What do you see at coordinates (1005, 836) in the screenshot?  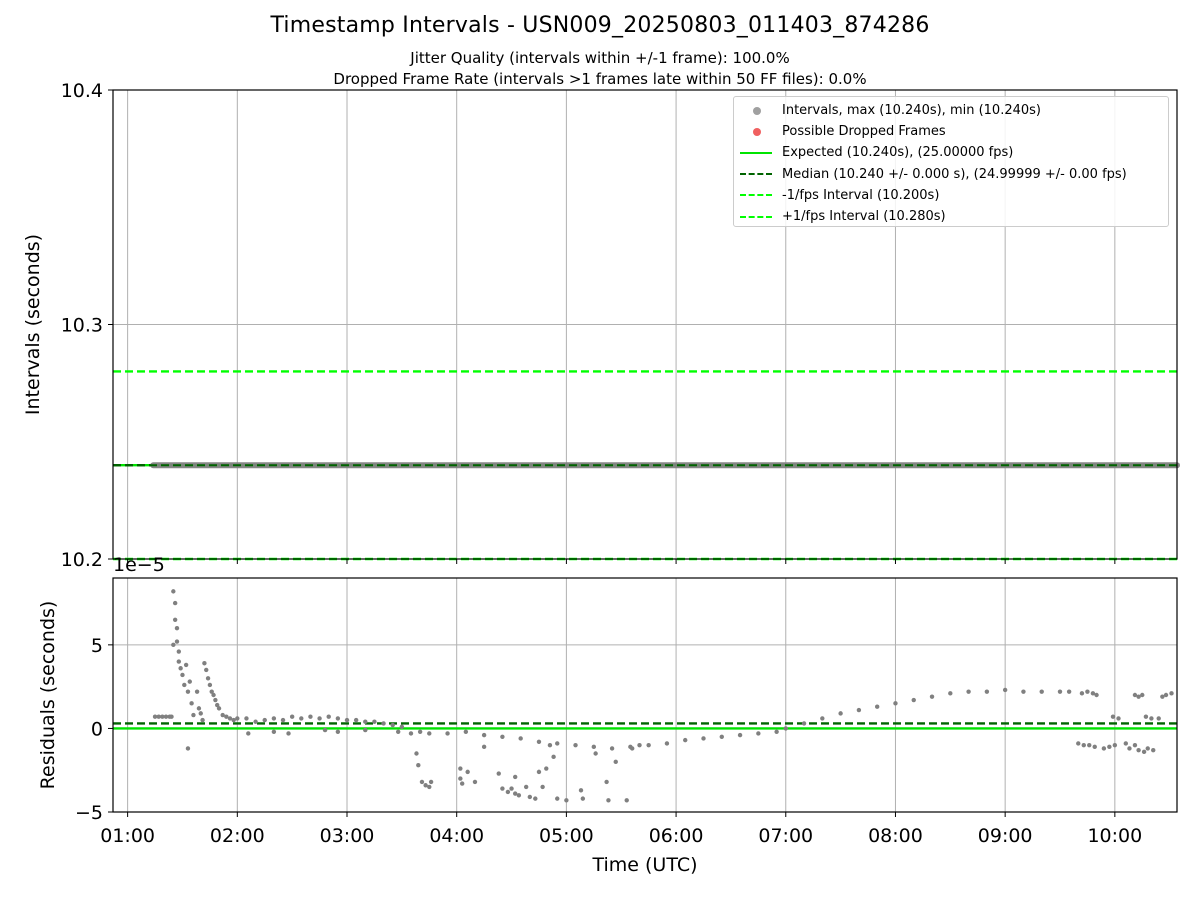 I see `x-tick-label: 09:00` at bounding box center [1005, 836].